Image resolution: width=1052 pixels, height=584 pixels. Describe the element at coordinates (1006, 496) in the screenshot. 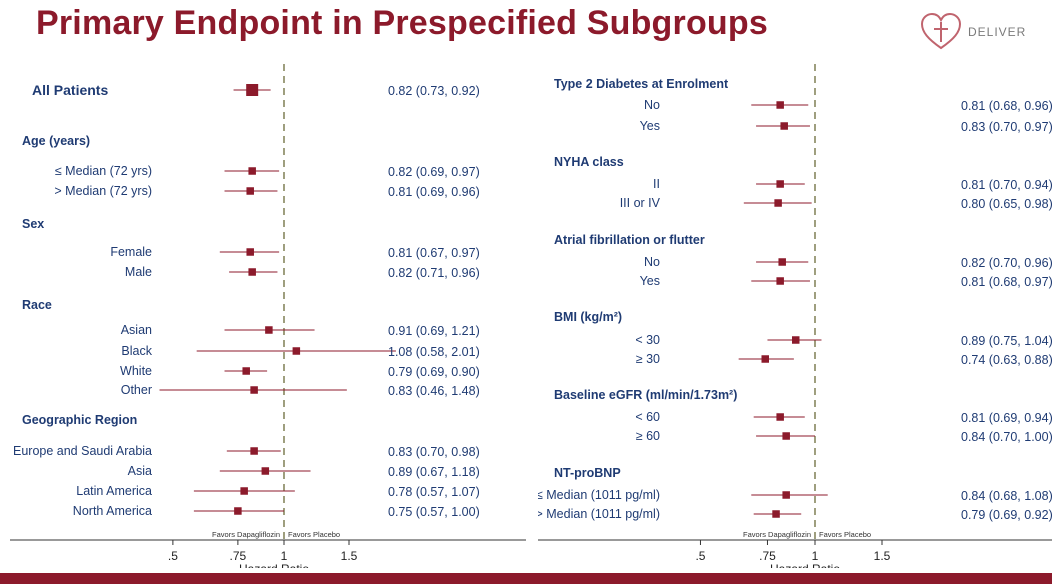

I see `hr-value: 0.84 (0.68, 1.08)` at that location.